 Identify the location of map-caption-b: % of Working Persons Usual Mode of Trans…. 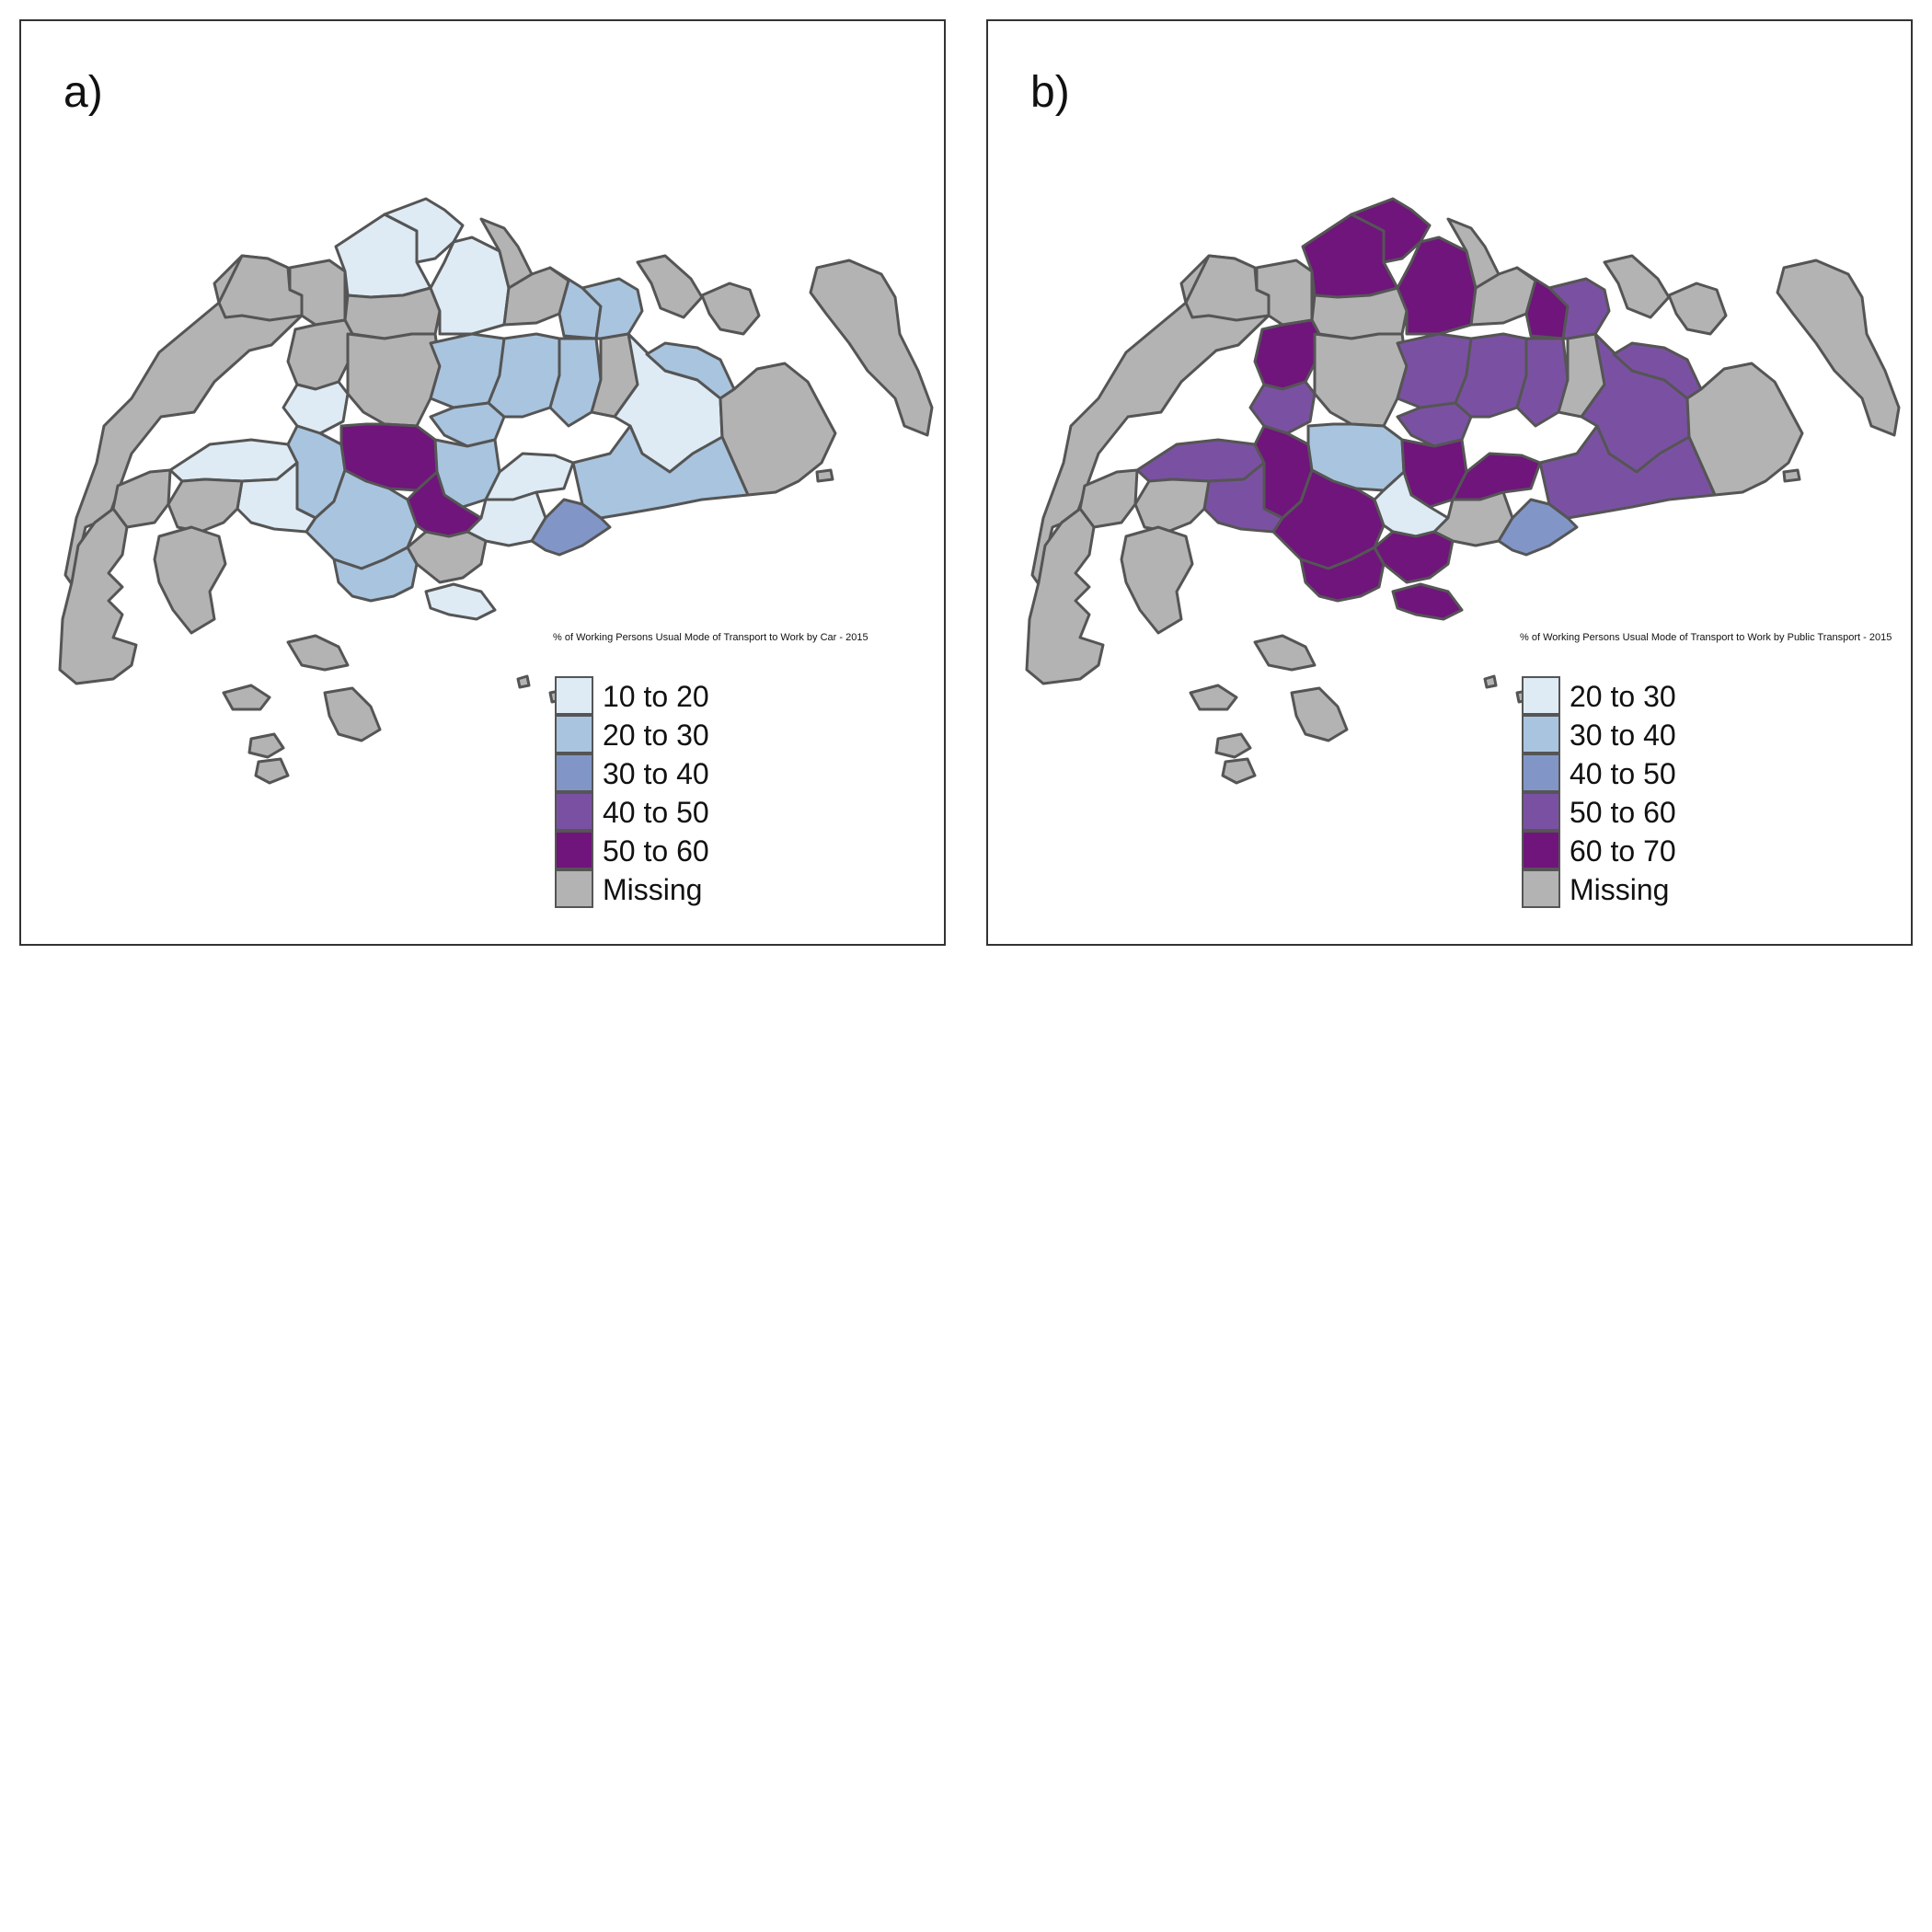
(1706, 637).